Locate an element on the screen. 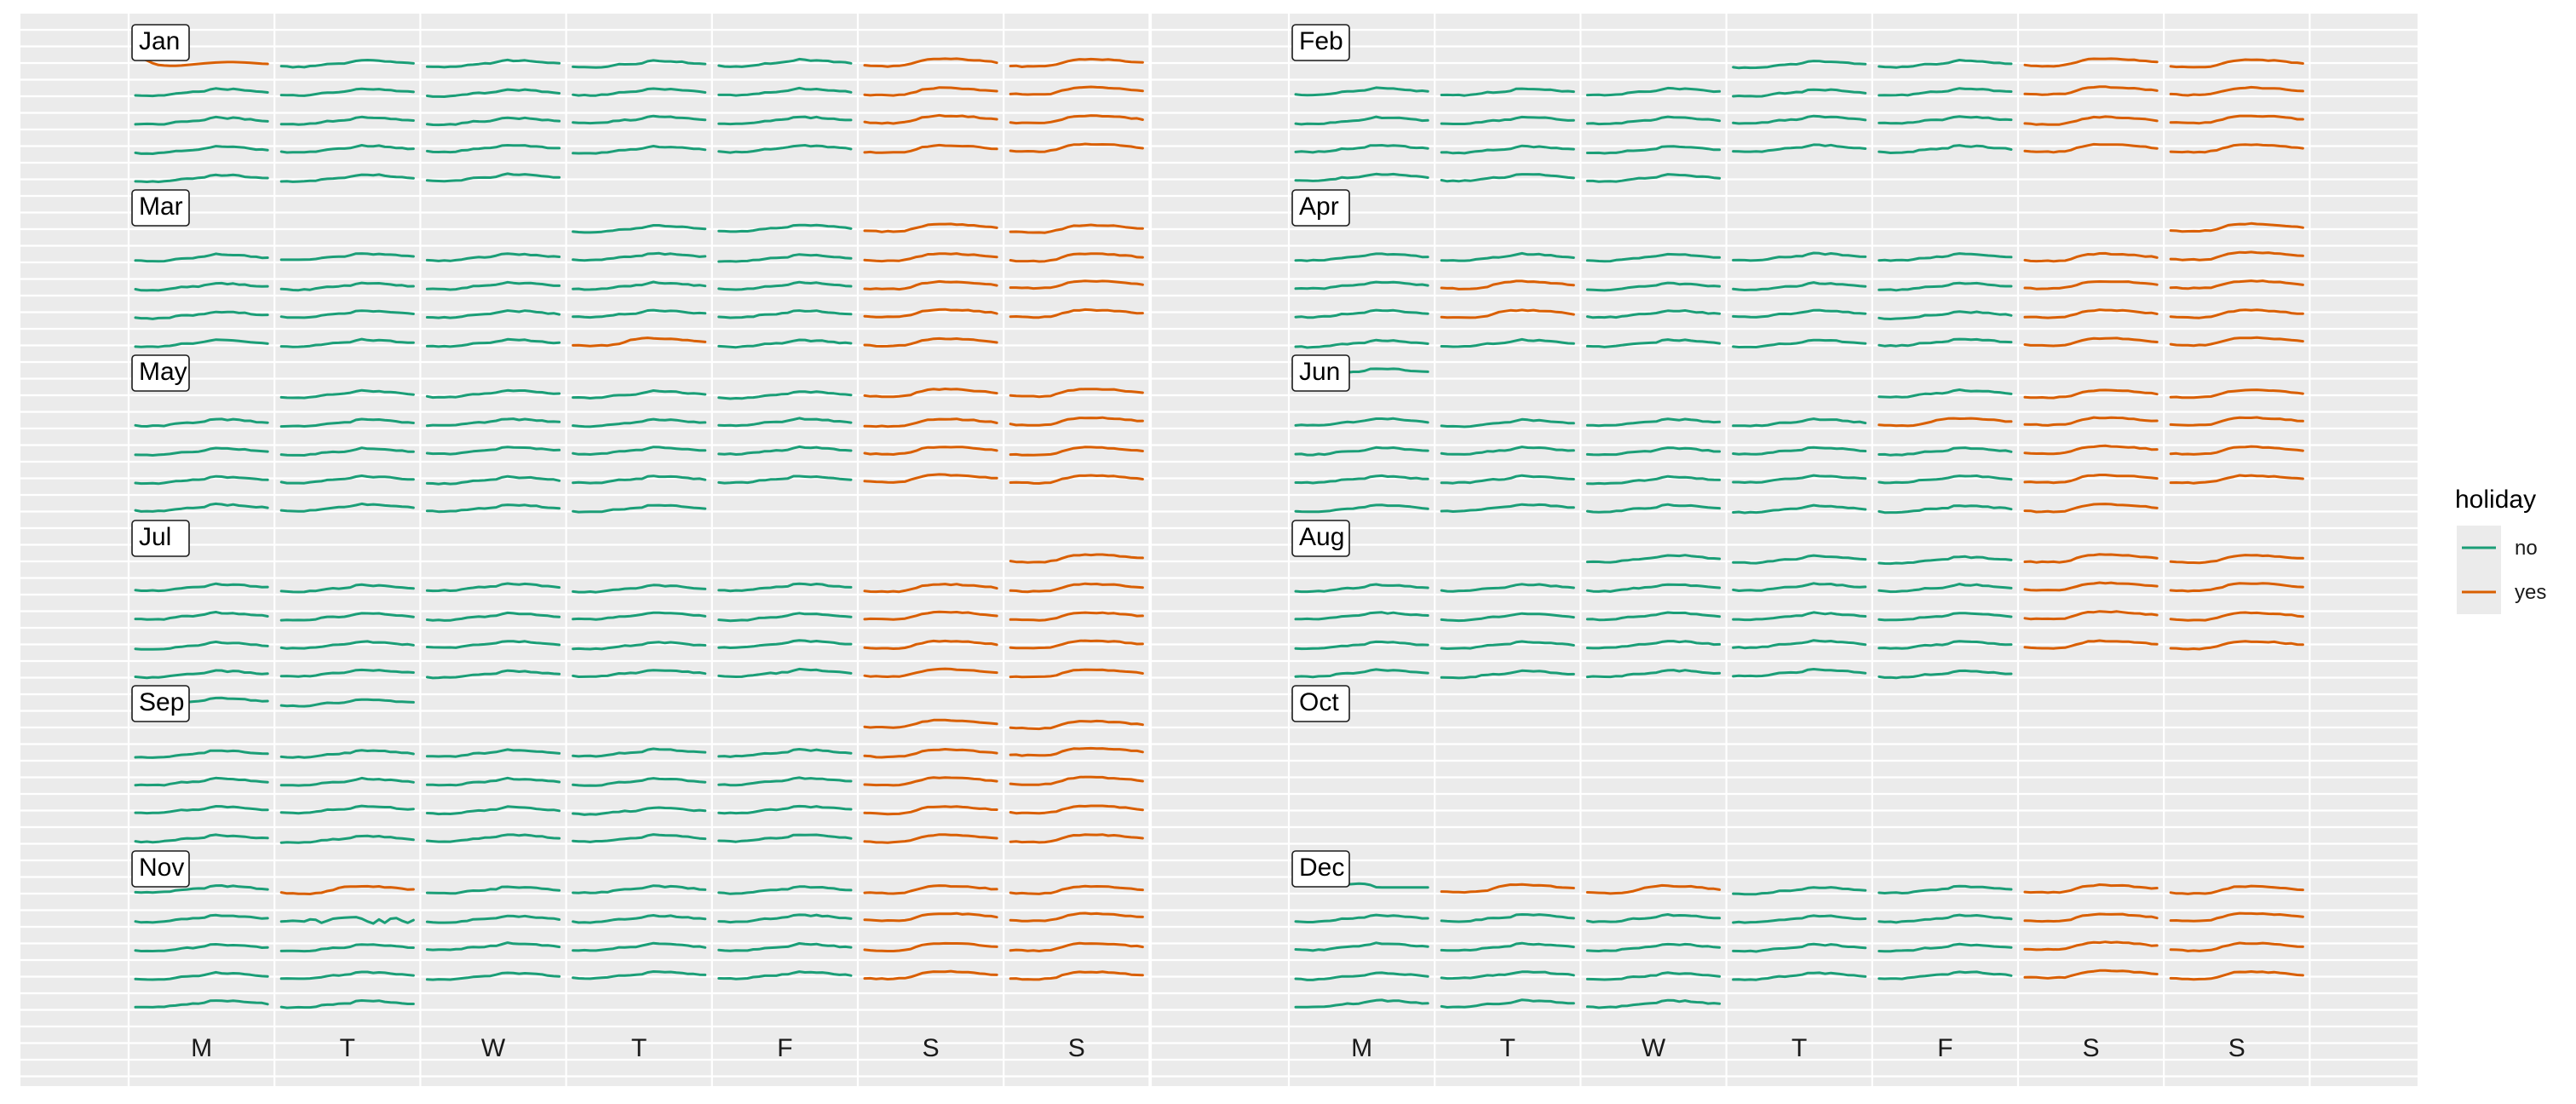 The height and width of the screenshot is (1104, 2576). month-label-text: Jan is located at coordinates (159, 41).